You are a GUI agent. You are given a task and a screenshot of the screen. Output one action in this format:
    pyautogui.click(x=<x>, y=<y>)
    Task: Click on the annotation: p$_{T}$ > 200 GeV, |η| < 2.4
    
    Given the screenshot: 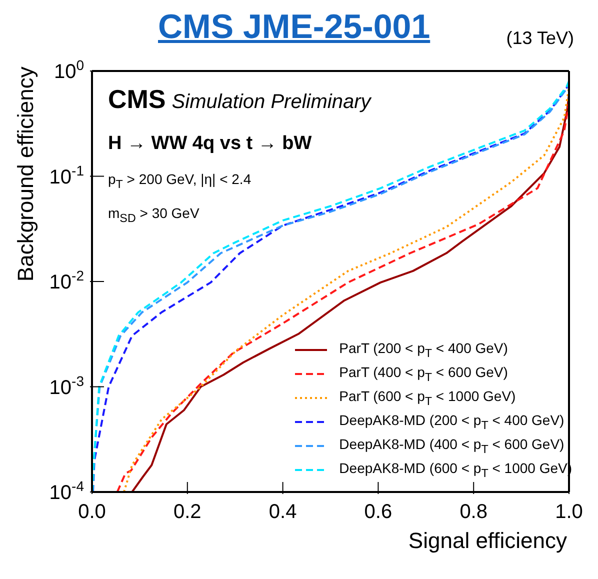 What is the action you would take?
    pyautogui.click(x=180, y=181)
    